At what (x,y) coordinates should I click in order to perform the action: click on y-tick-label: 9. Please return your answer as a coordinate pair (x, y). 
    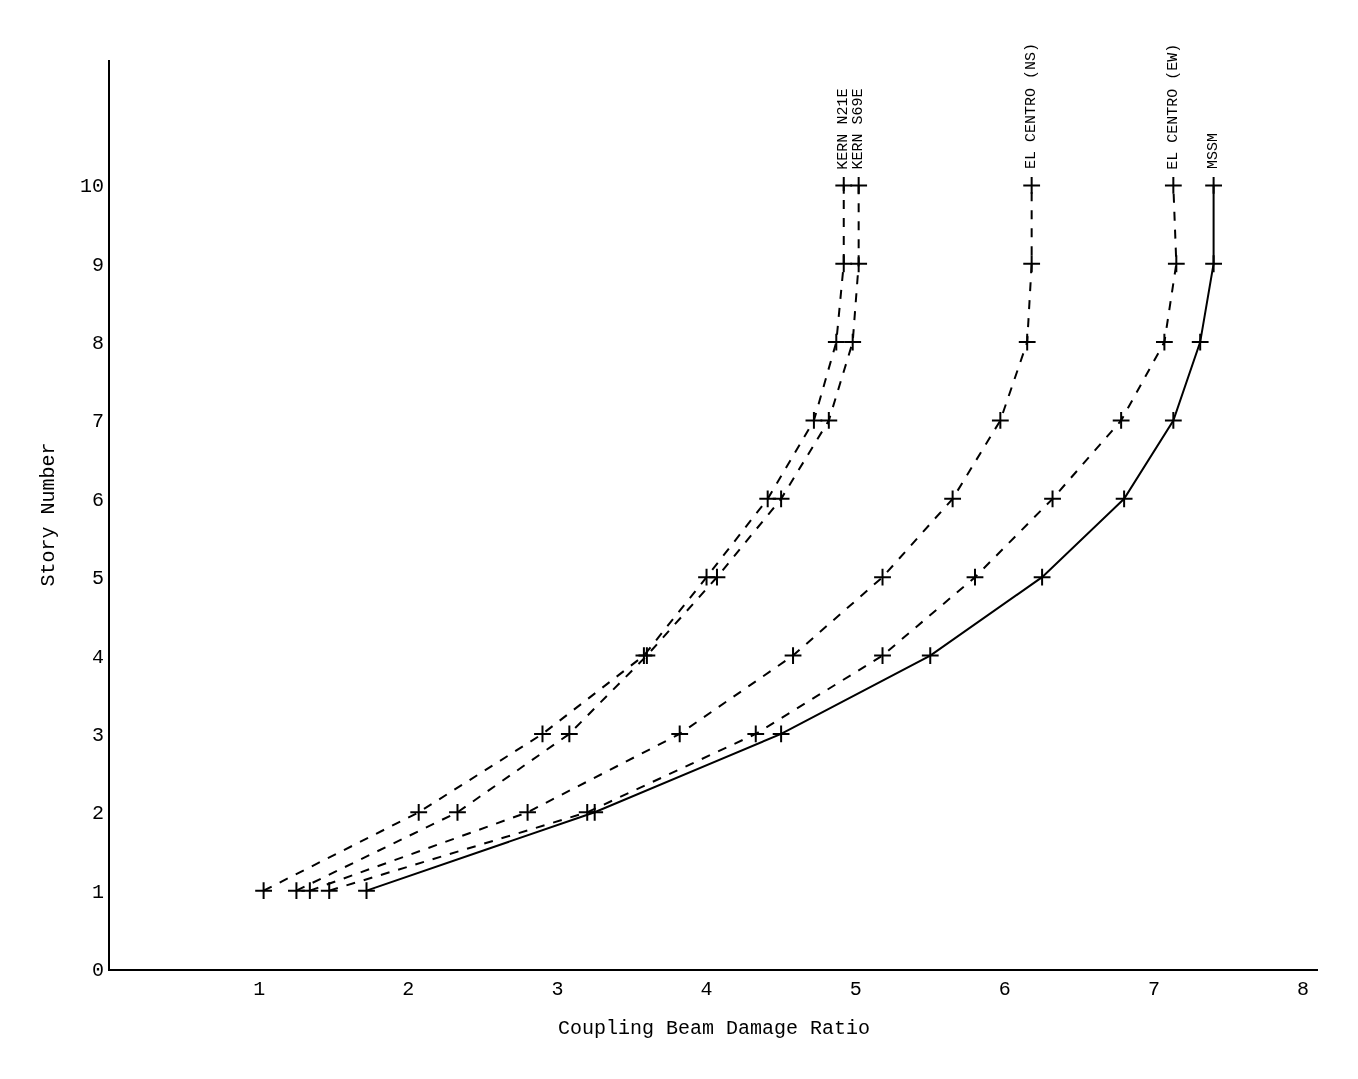
    Looking at the image, I should click on (97, 265).